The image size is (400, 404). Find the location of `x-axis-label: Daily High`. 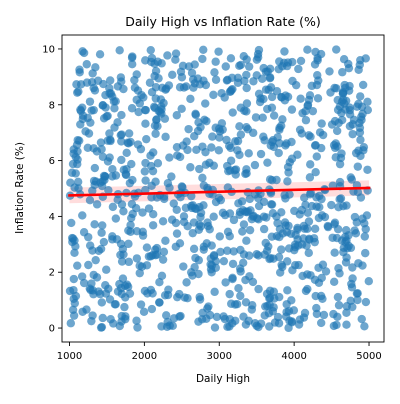

x-axis-label: Daily High is located at coordinates (223, 379).